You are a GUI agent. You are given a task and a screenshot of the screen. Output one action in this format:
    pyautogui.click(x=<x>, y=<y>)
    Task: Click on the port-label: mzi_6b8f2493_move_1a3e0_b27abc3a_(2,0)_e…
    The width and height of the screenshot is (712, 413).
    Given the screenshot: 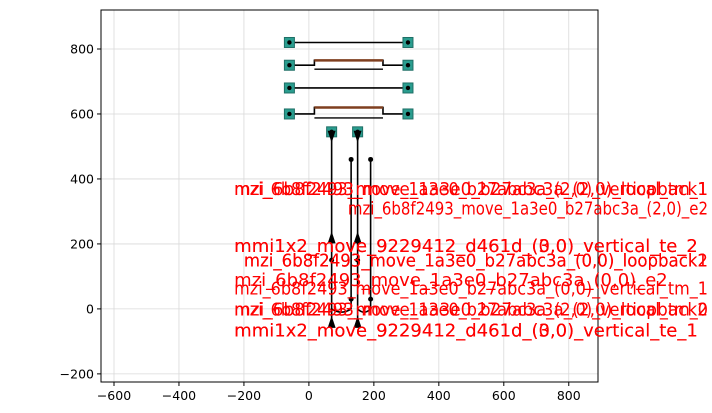 What is the action you would take?
    pyautogui.click(x=528, y=209)
    